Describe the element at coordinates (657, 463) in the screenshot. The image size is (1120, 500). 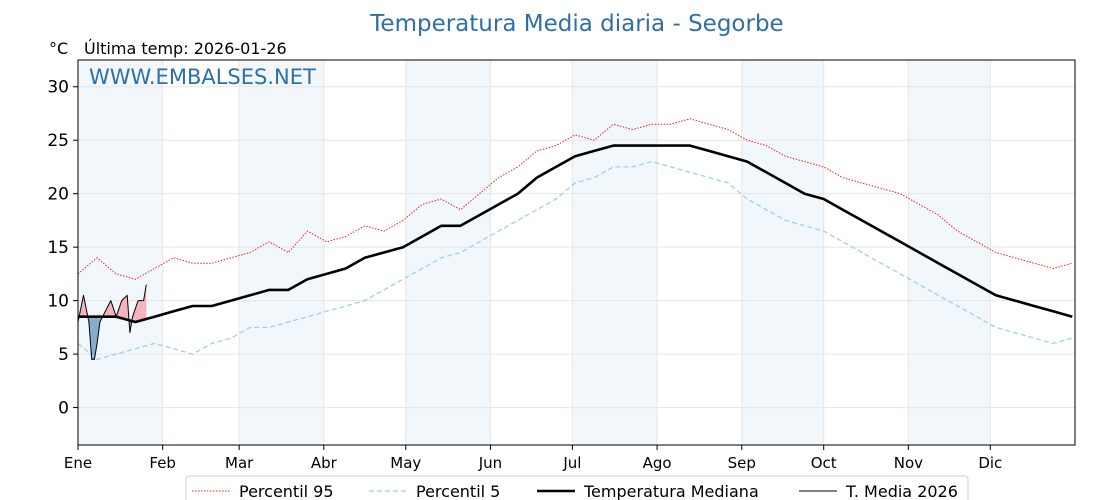
I see `x-tick-label: Ago` at that location.